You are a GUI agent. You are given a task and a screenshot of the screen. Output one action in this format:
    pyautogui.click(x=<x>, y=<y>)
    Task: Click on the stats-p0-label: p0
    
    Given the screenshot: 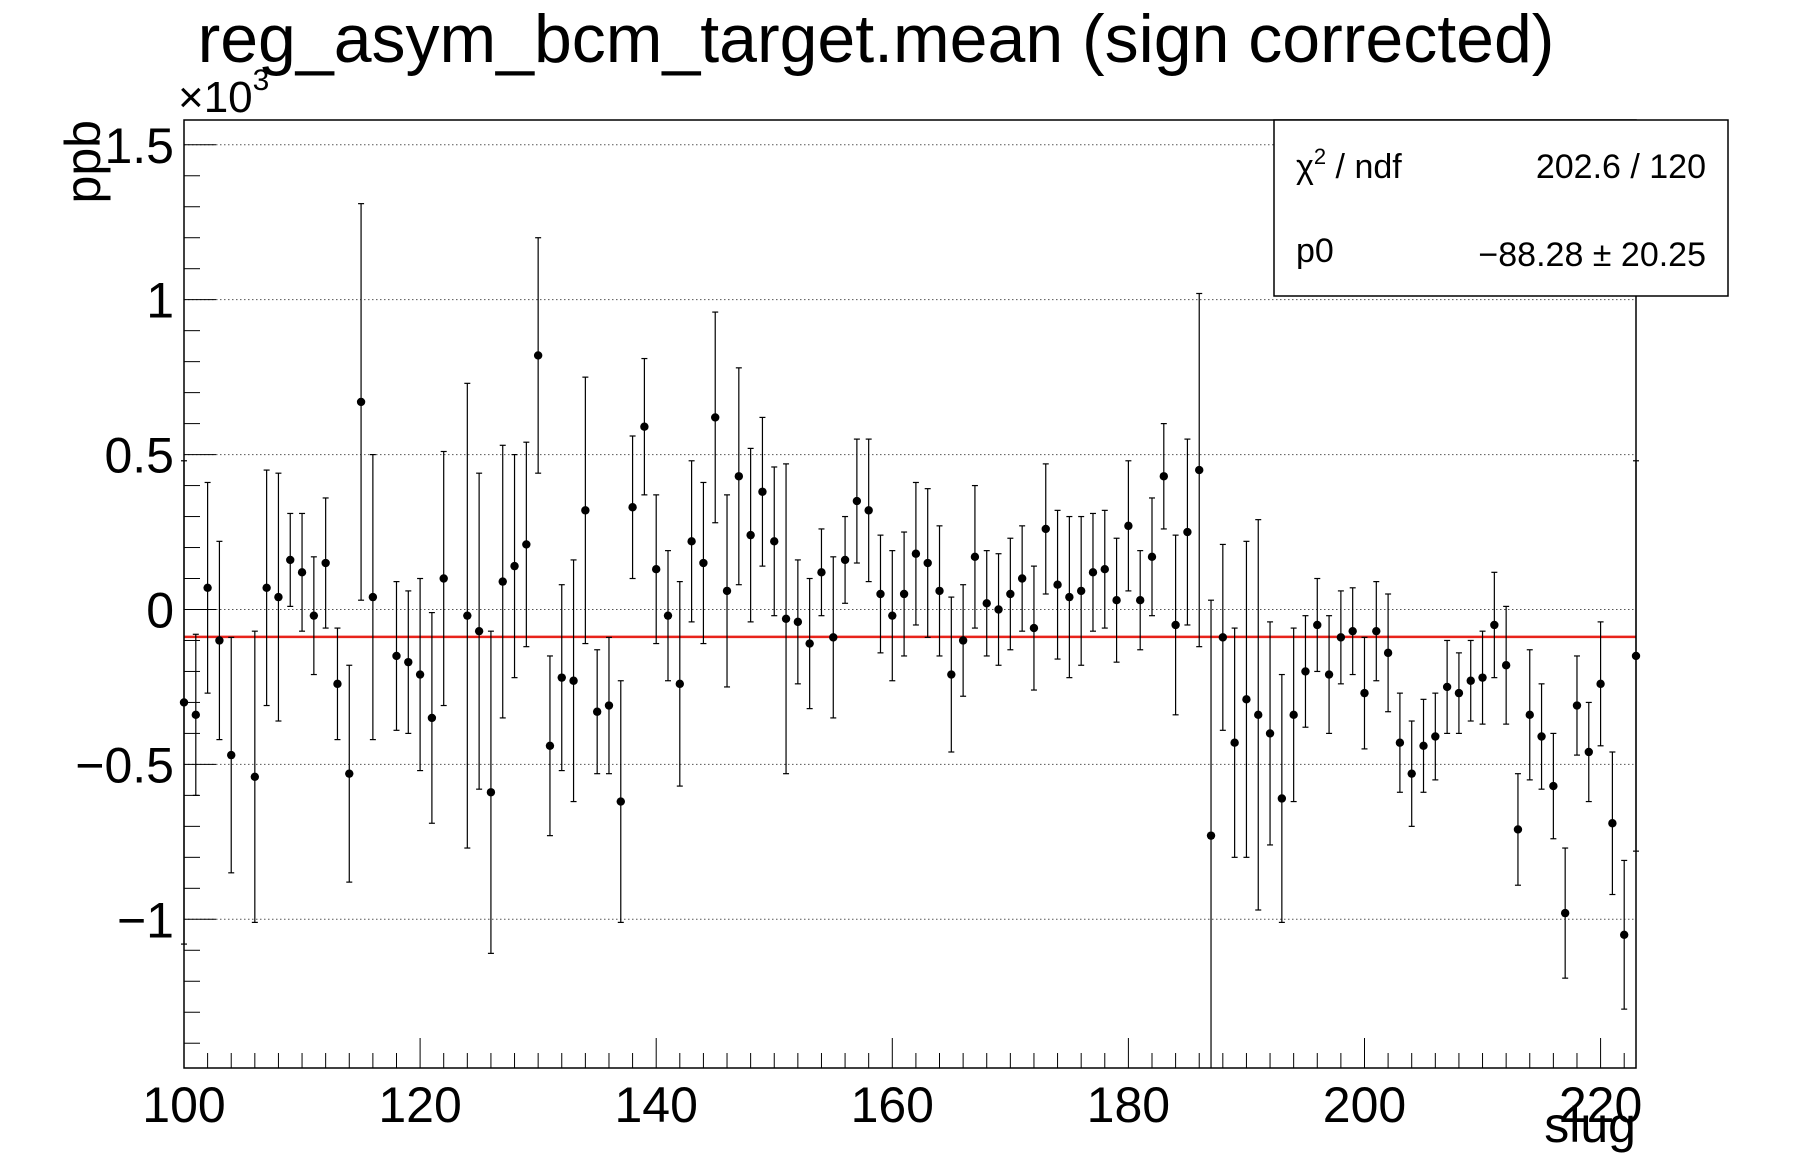 What is the action you would take?
    pyautogui.click(x=1315, y=251)
    